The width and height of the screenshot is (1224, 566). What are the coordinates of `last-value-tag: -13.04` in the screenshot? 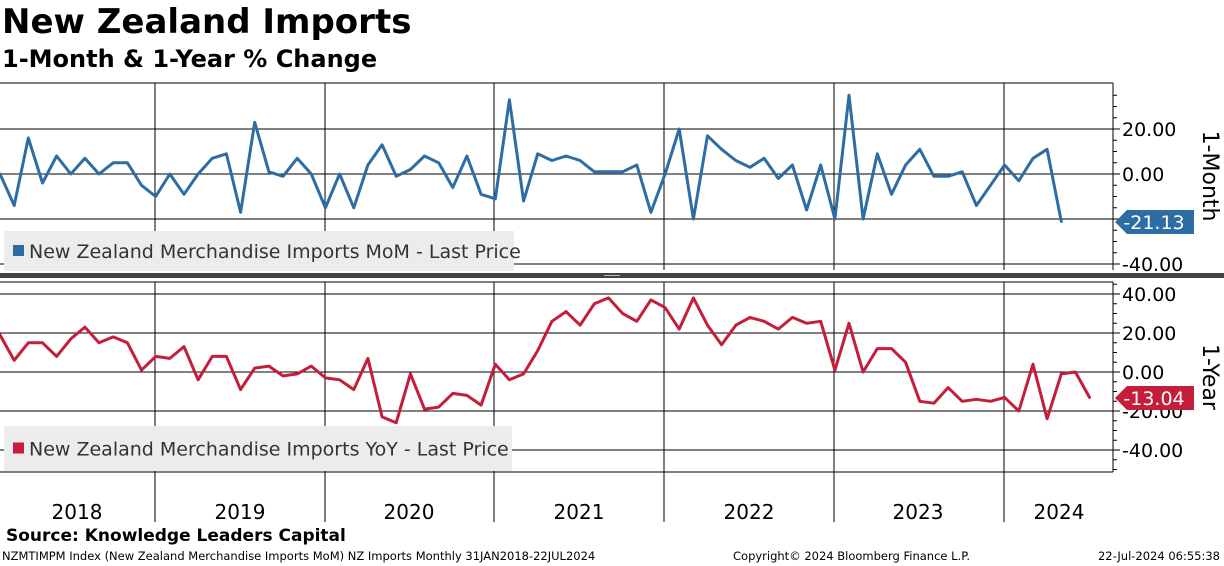 It's located at (1154, 398).